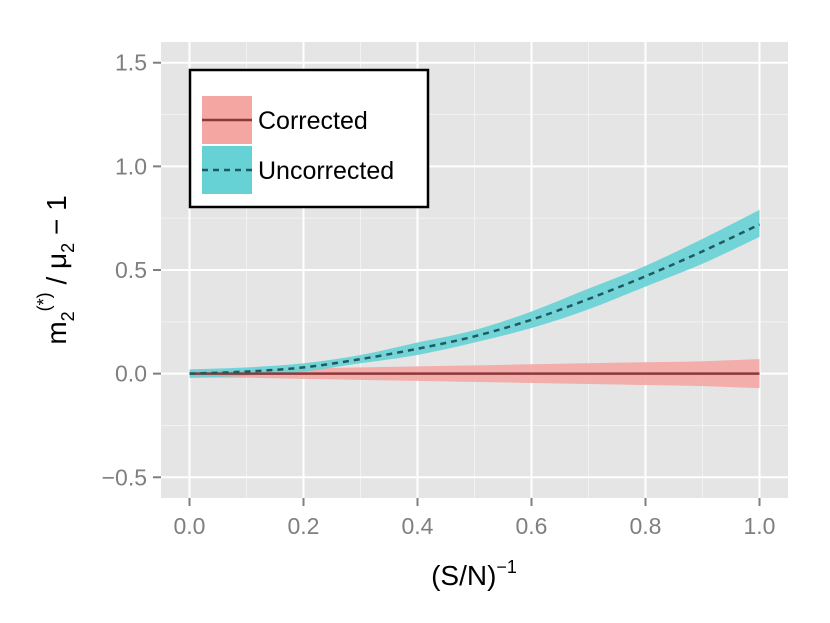  Describe the element at coordinates (418, 526) in the screenshot. I see `x-tick-label: 0.4` at that location.